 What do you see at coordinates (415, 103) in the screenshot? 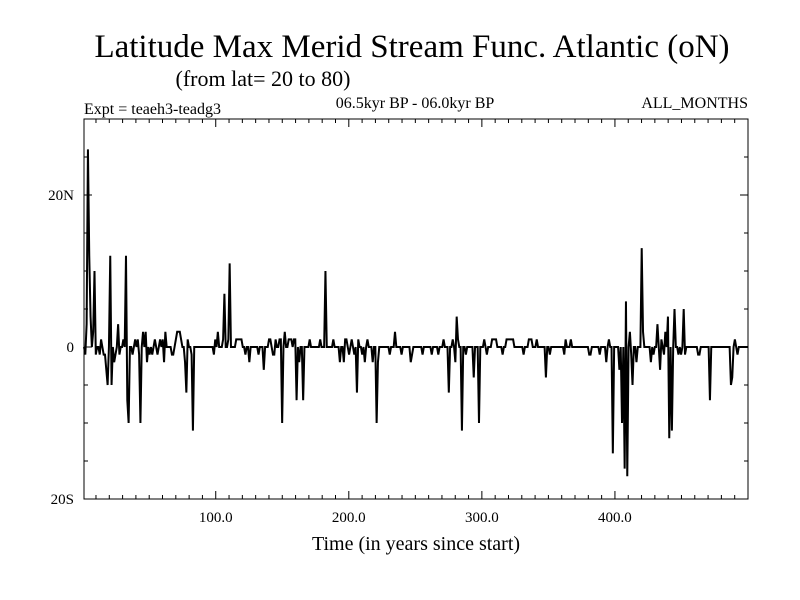
I see `period-label: 06.5kyr BP - 06.0kyr BP` at bounding box center [415, 103].